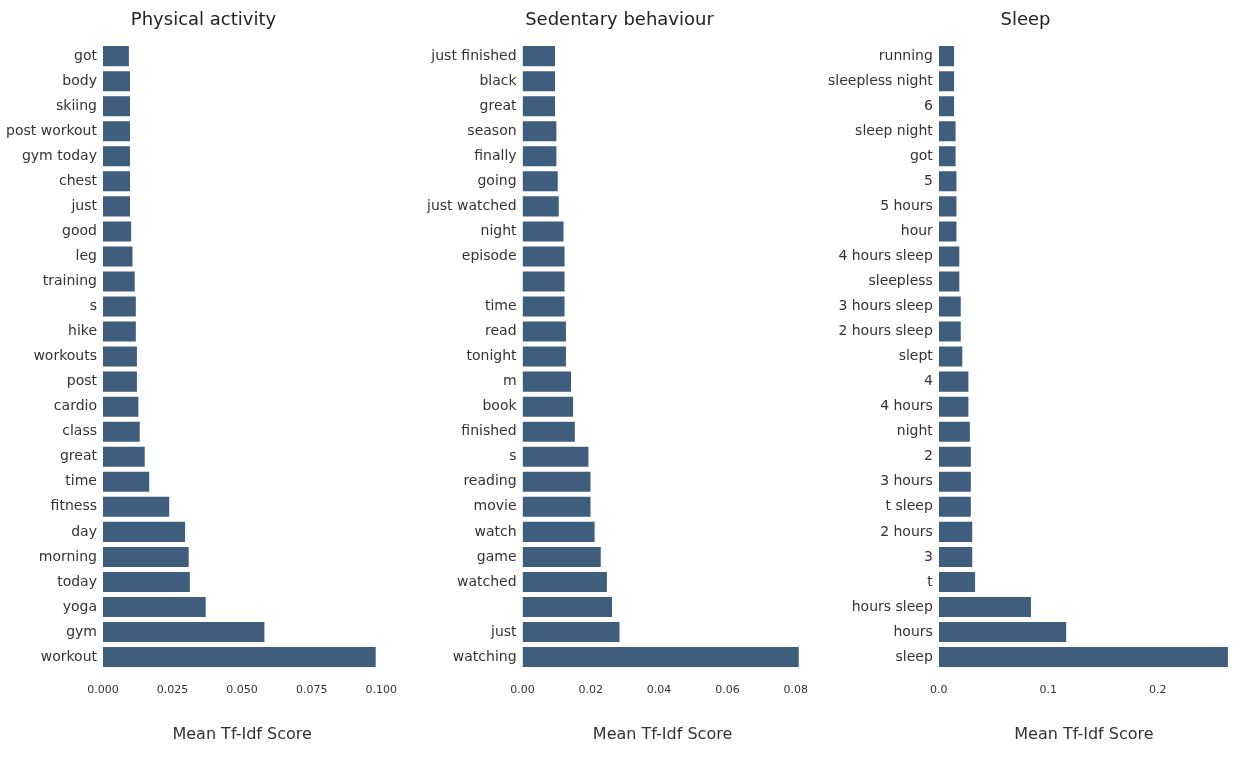  I want to click on y-tick-label: sleep night, so click(894, 129).